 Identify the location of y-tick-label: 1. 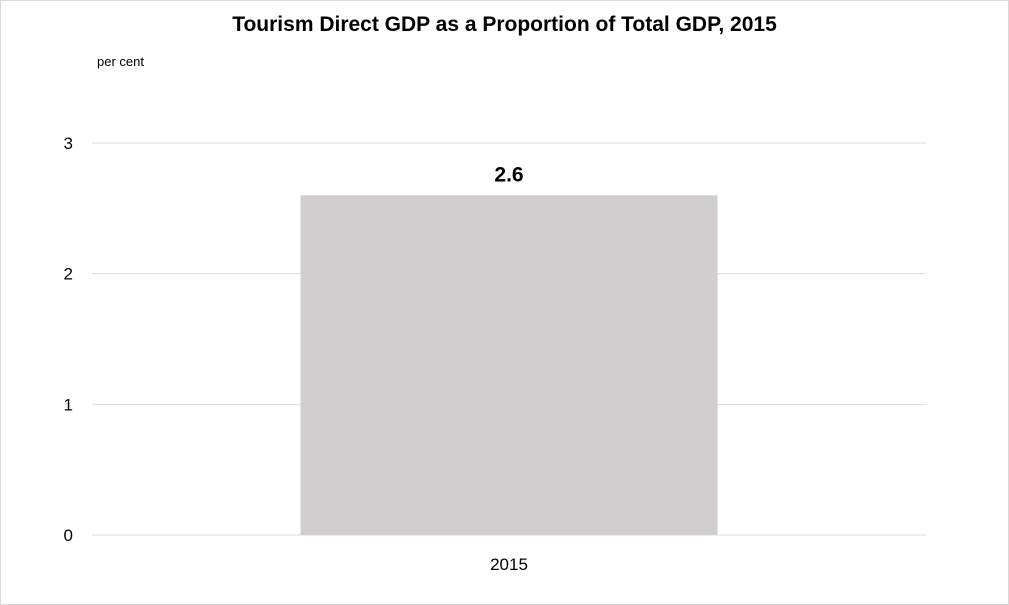
(68, 404).